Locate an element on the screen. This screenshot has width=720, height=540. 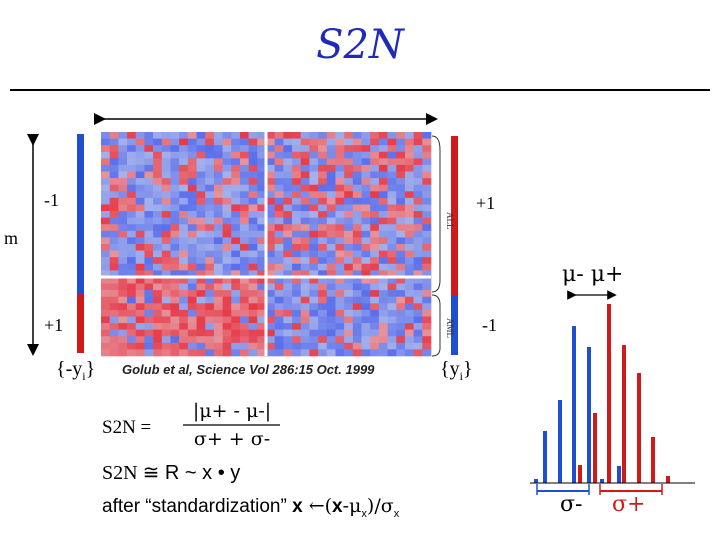
left-bar-red is located at coordinates (80, 323).